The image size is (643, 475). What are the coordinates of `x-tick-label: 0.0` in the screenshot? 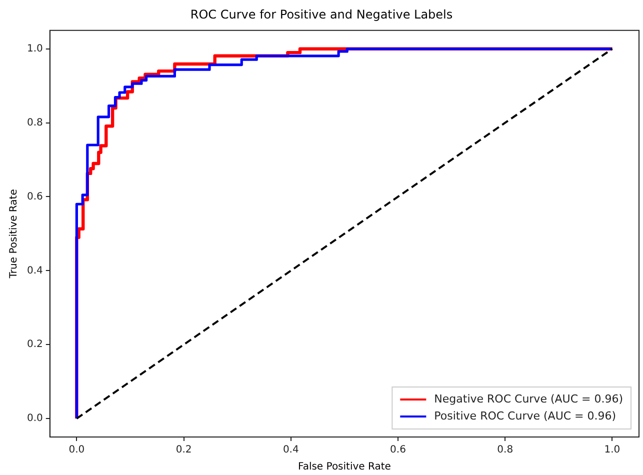 It's located at (76, 450).